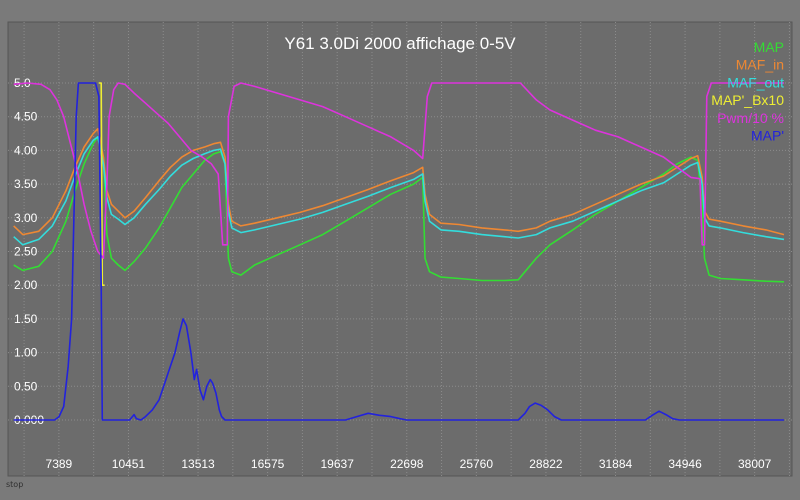 The image size is (800, 500). Describe the element at coordinates (268, 464) in the screenshot. I see `x-tick-label: 16575` at that location.